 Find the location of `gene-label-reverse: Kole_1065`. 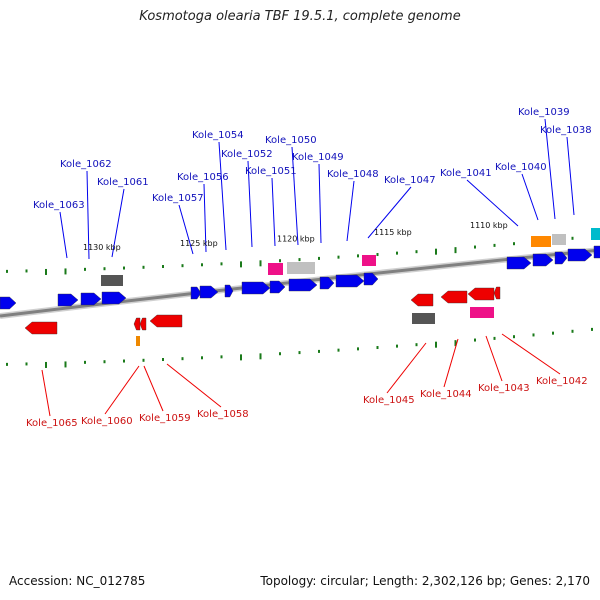

gene-label-reverse: Kole_1065 is located at coordinates (52, 423).